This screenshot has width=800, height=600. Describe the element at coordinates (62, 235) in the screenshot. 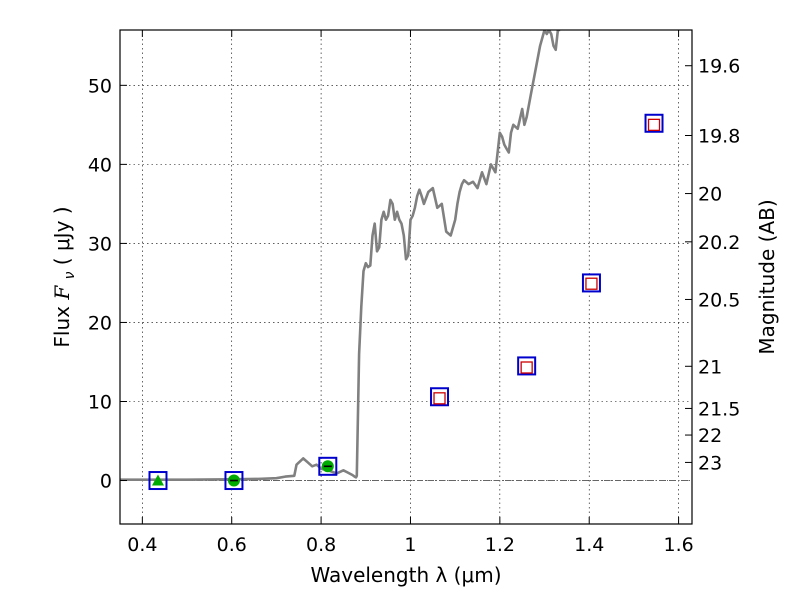

I see `y-axis-label-suffix: ( μJy )` at that location.